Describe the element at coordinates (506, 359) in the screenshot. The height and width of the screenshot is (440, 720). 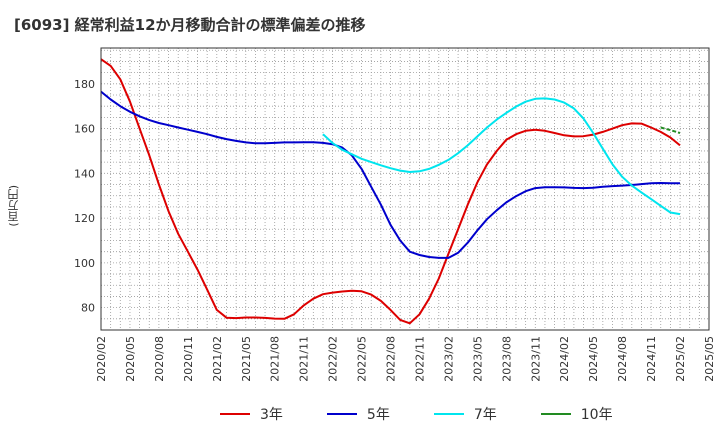
I see `x-tick-label: 2023/08` at that location.